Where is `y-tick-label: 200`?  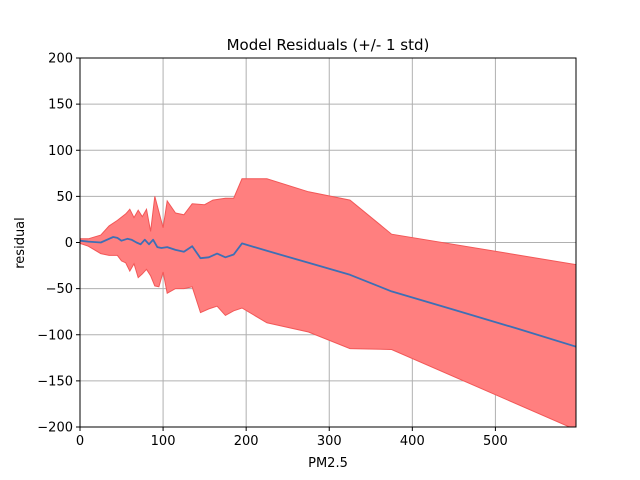
y-tick-label: 200 is located at coordinates (60, 59).